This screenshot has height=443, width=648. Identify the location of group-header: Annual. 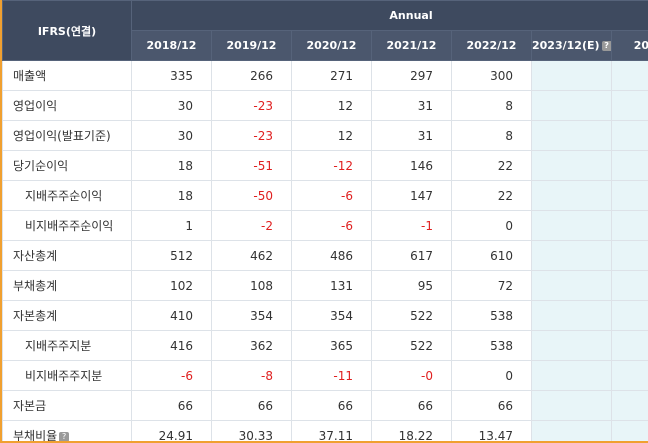
(389, 15).